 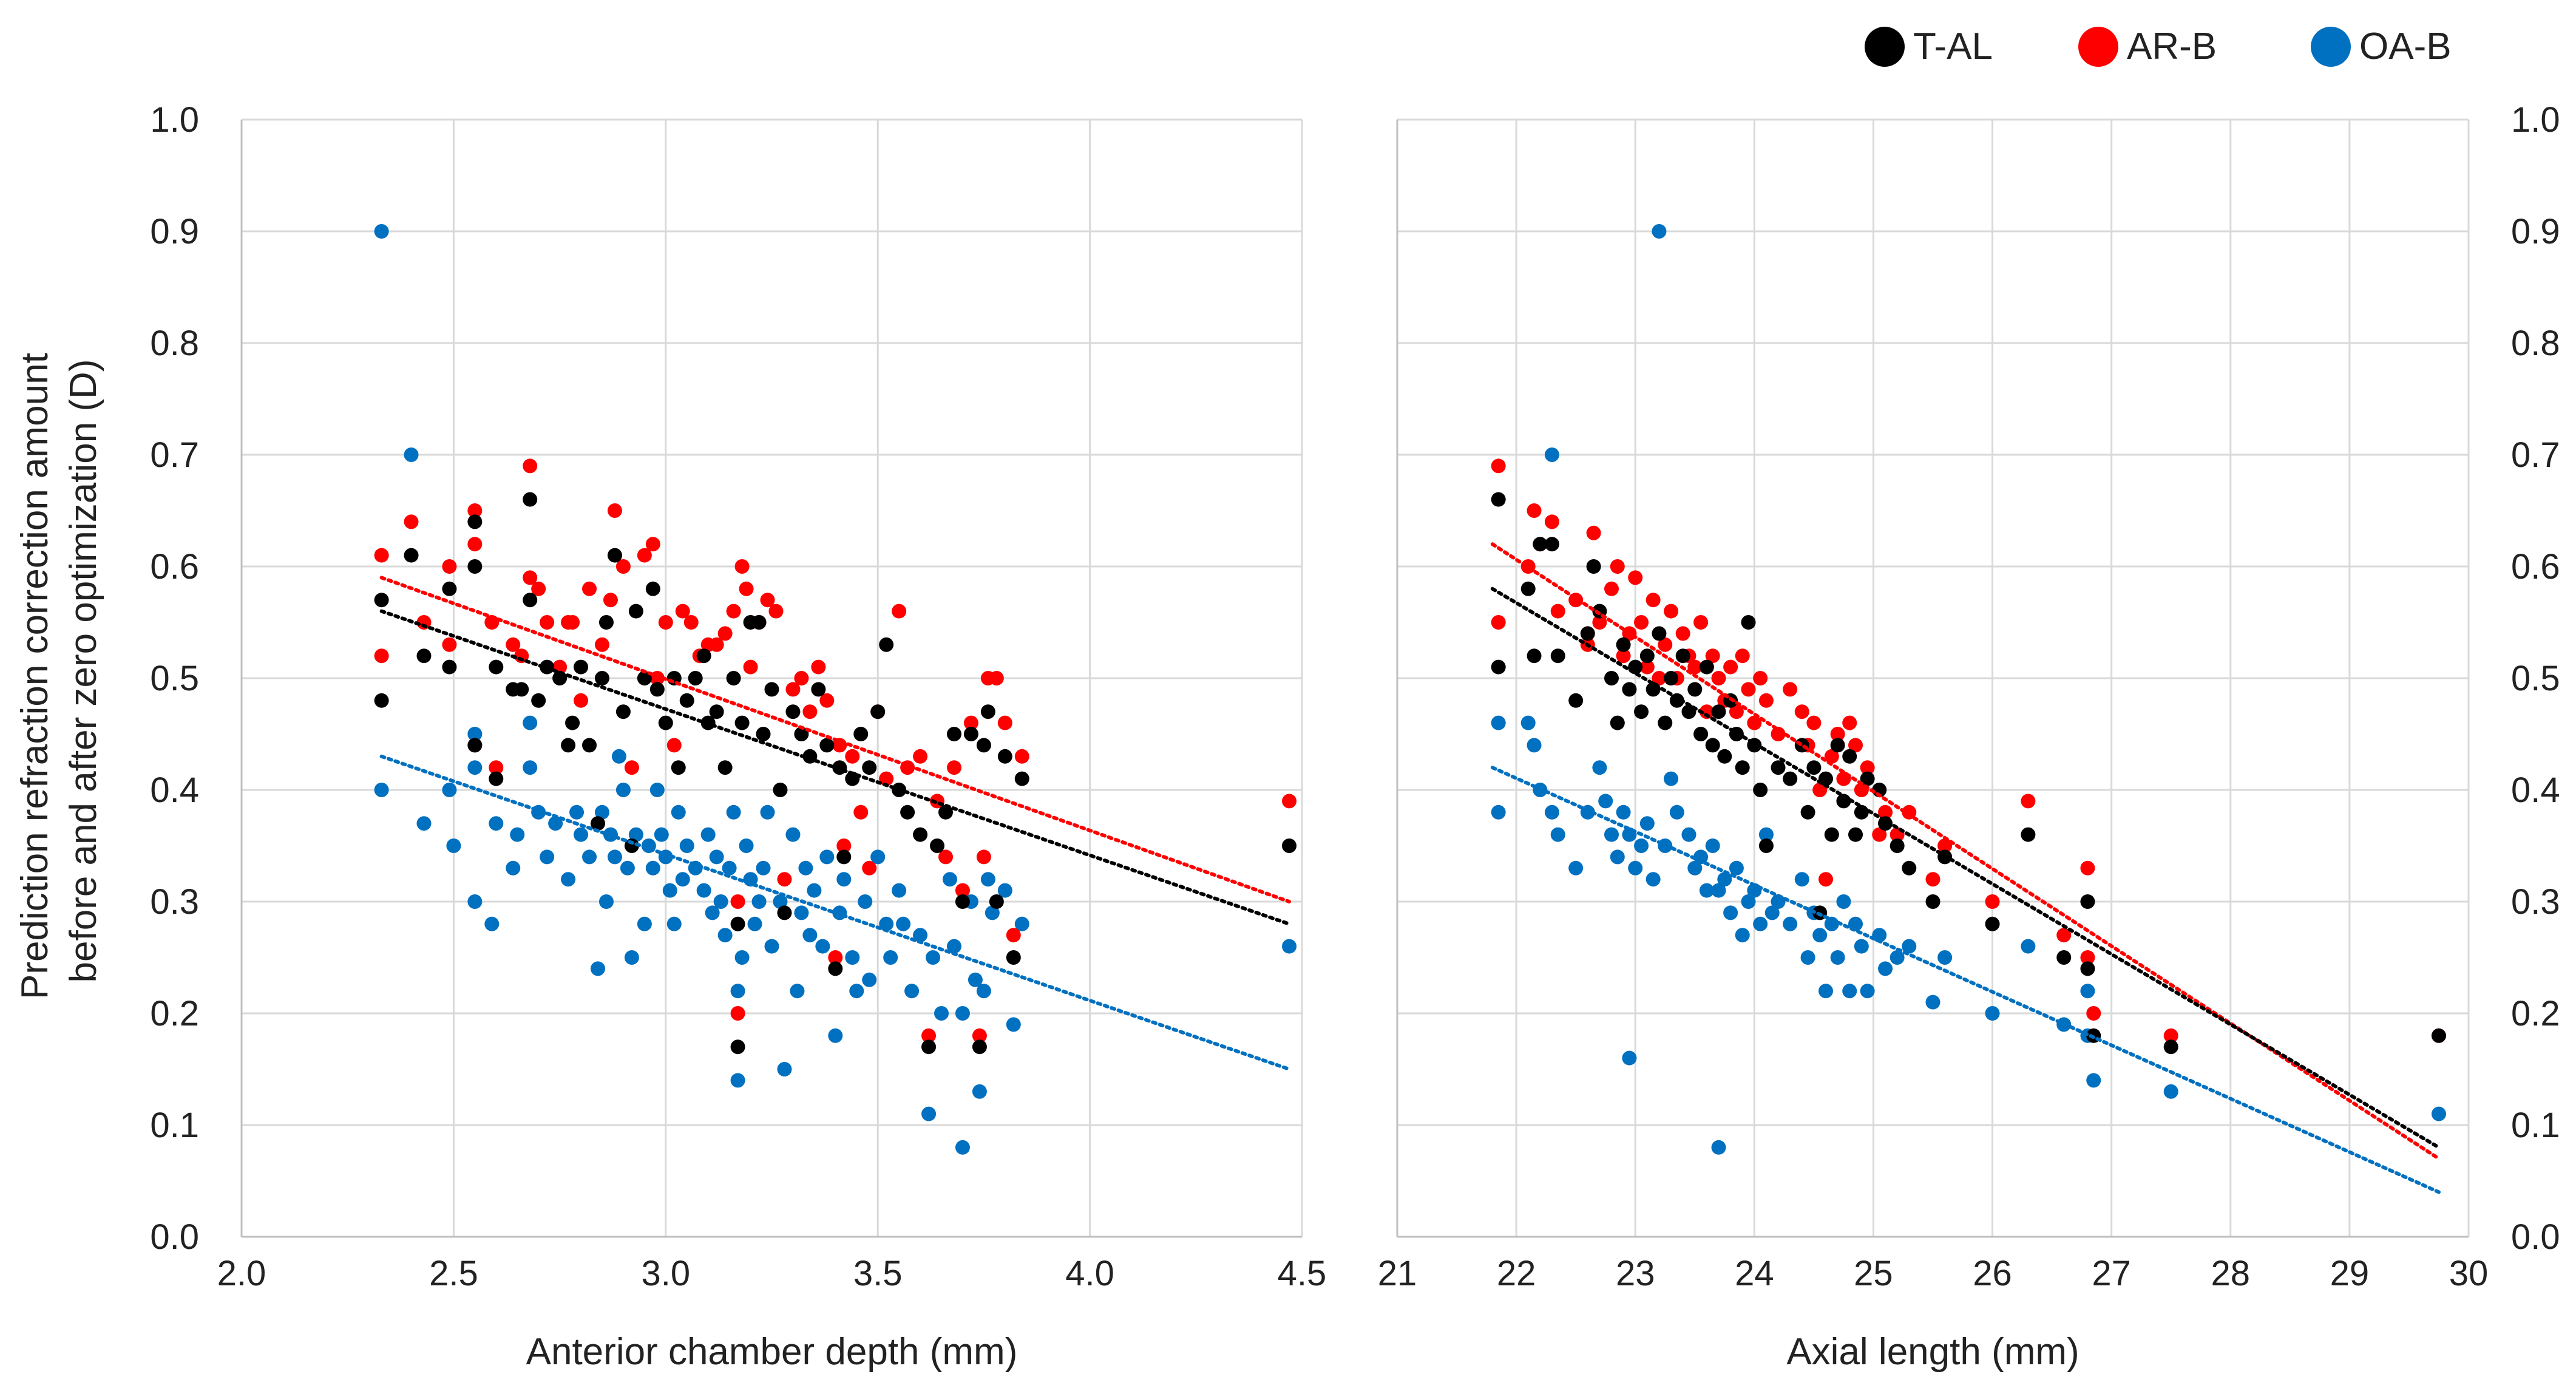 I want to click on acd-x-axis-title: Anterior chamber depth (mm), so click(x=772, y=1352).